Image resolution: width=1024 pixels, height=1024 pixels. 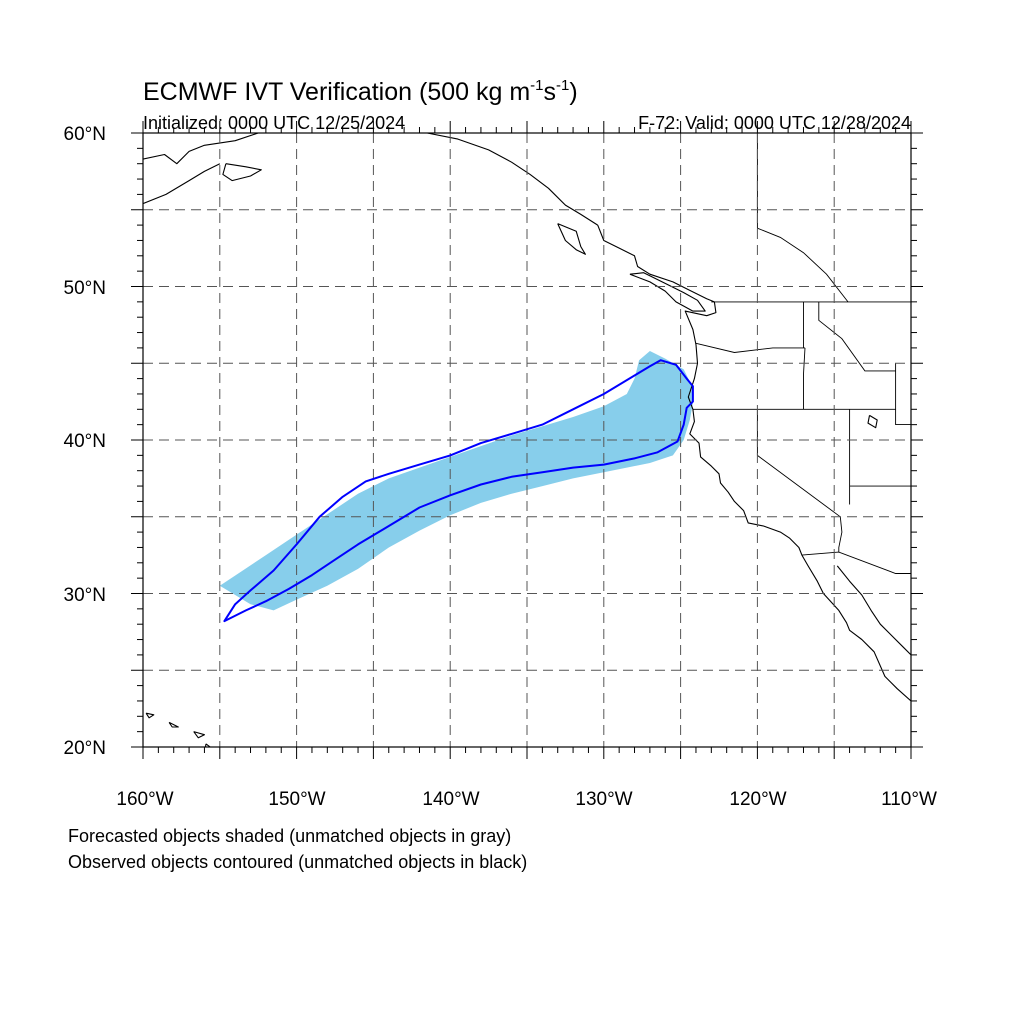 What do you see at coordinates (872, 421) in the screenshot?
I see `great-salt-lake` at bounding box center [872, 421].